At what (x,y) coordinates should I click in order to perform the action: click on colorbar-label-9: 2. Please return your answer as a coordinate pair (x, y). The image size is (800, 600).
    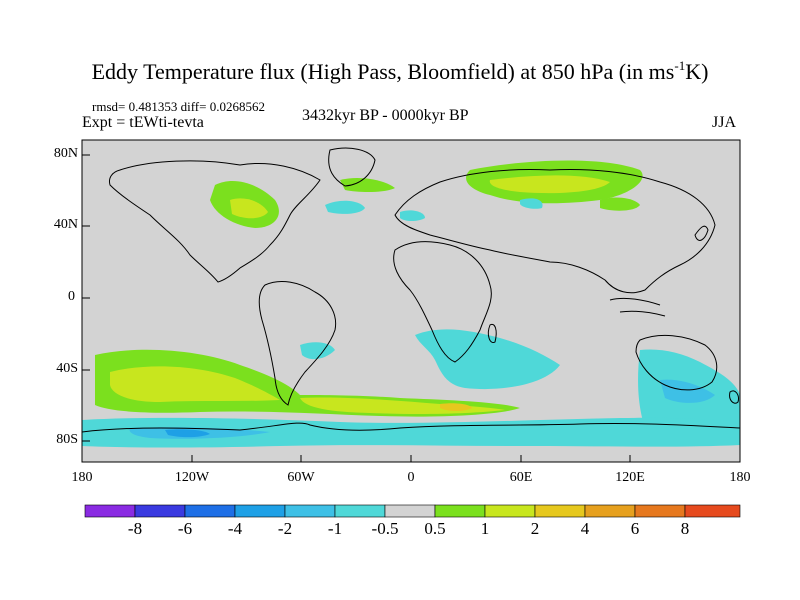
    Looking at the image, I should click on (535, 528).